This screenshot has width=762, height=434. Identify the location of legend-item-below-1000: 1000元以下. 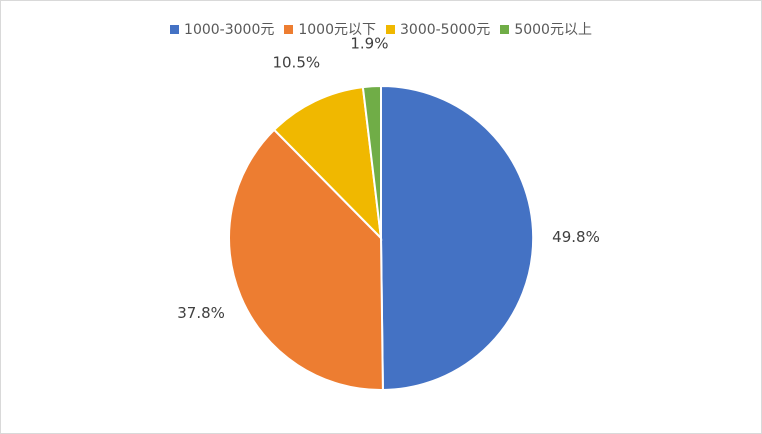
(330, 29).